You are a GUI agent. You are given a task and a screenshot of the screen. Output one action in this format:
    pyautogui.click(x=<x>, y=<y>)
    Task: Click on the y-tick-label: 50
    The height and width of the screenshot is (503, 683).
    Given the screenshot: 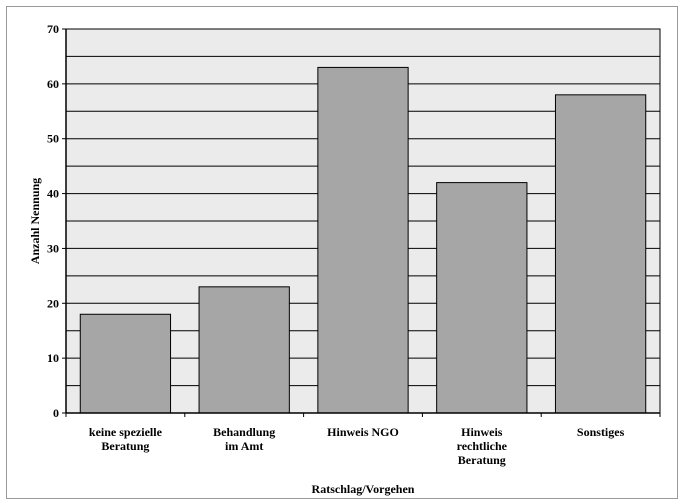 What is the action you would take?
    pyautogui.click(x=53, y=139)
    